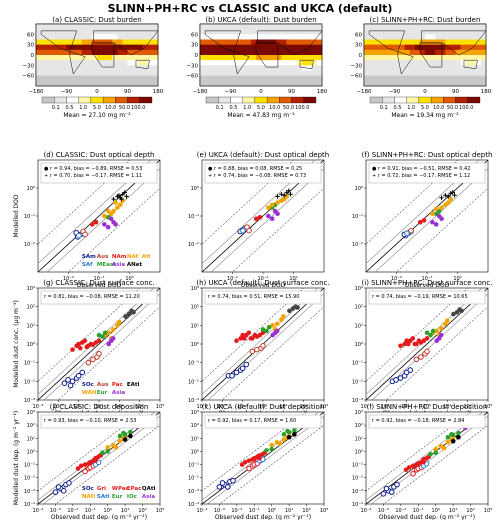 This screenshot has height=520, width=500. What do you see at coordinates (97, 115) in the screenshot?
I see `map-mean-label: Mean = 27.10 mg m⁻²` at bounding box center [97, 115].